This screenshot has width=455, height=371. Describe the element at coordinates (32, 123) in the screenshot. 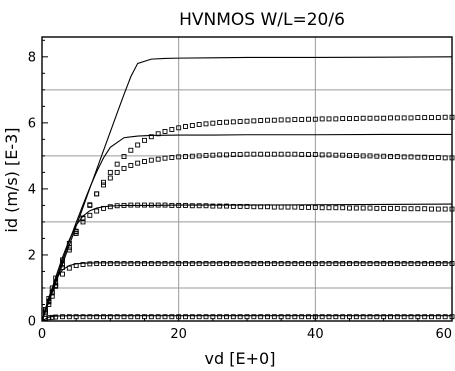

I see `y-tick-label: 6` at that location.